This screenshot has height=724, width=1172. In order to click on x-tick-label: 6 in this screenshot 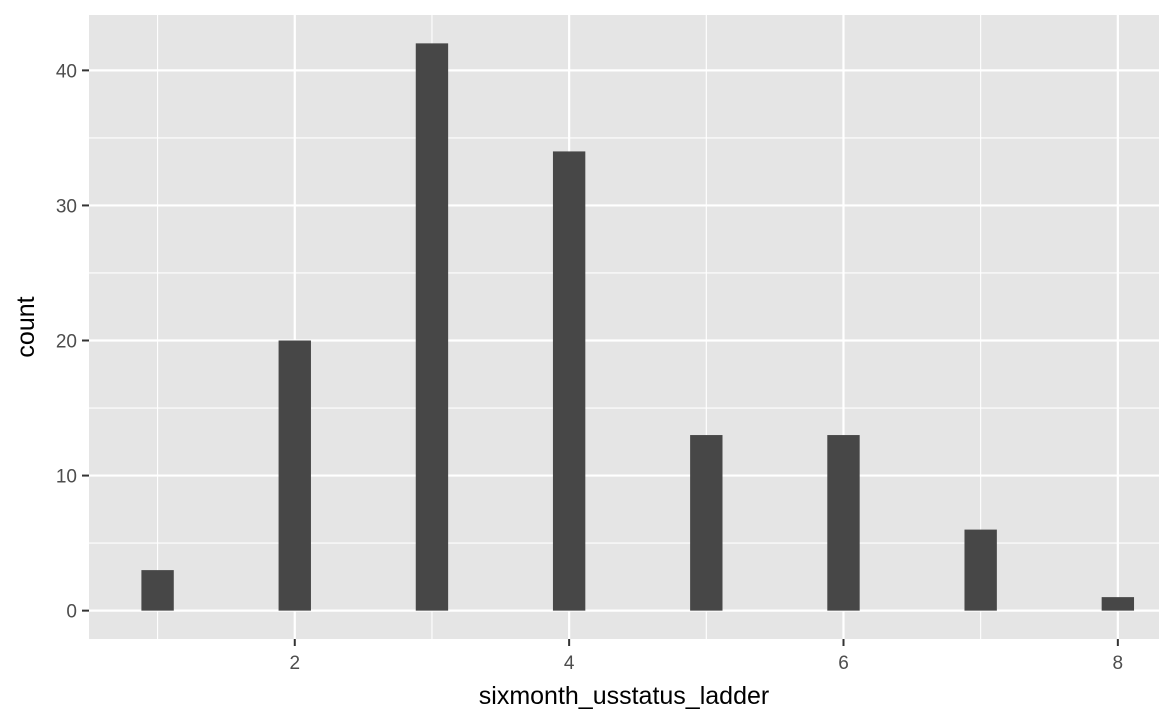, I will do `click(843, 663)`.